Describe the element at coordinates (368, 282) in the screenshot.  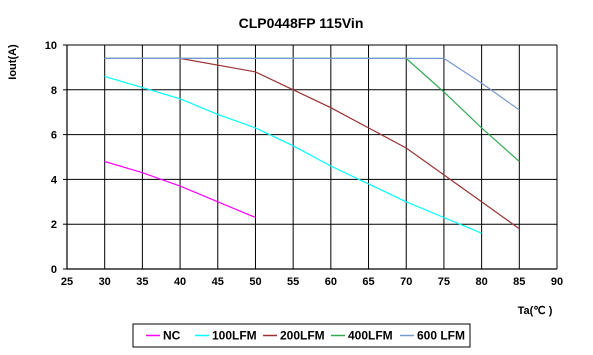
I see `x-tick-label: 65` at that location.